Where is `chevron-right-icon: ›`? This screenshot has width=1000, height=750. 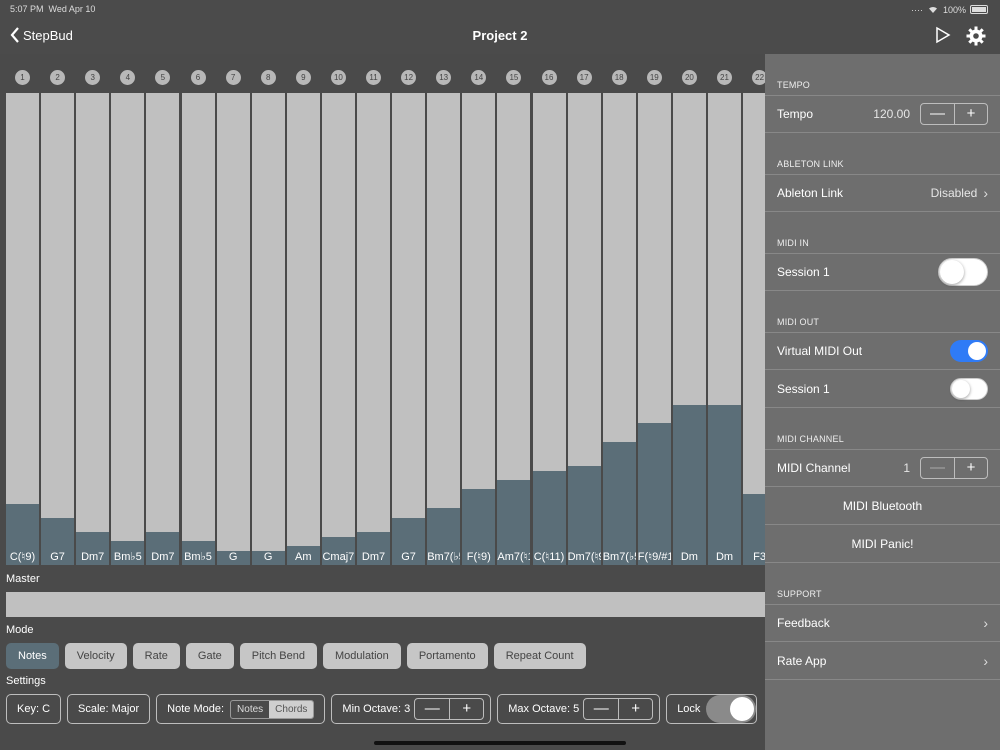 chevron-right-icon: › is located at coordinates (985, 660).